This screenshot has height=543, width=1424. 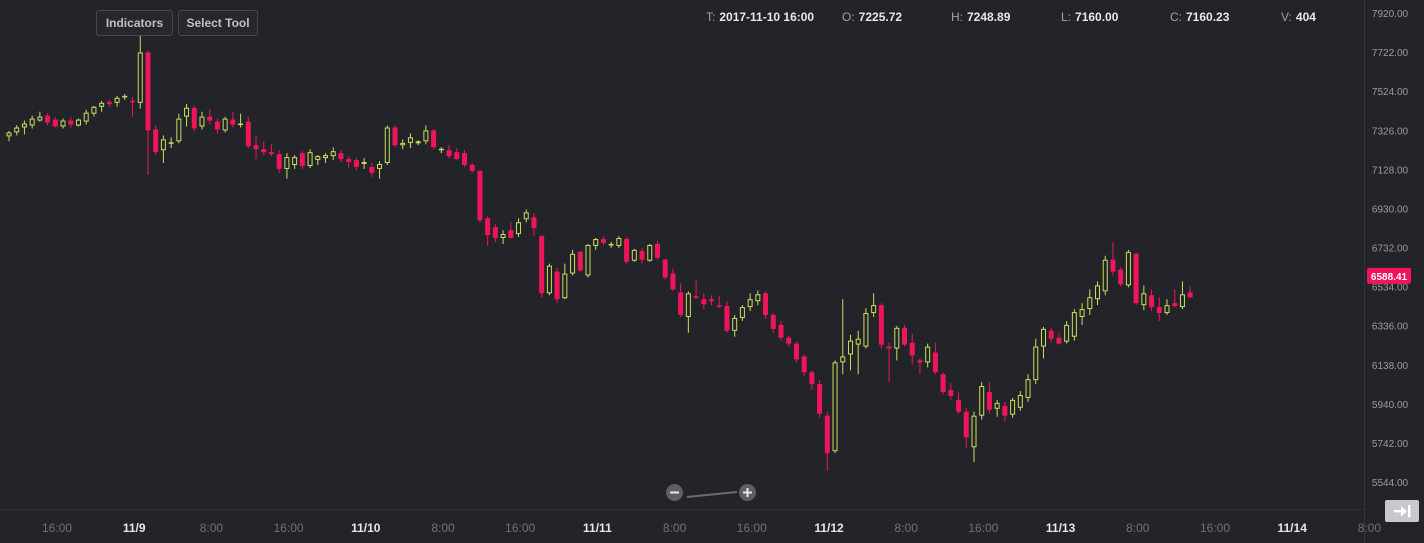 I want to click on ohlc-time-label: T:, so click(x=711, y=17).